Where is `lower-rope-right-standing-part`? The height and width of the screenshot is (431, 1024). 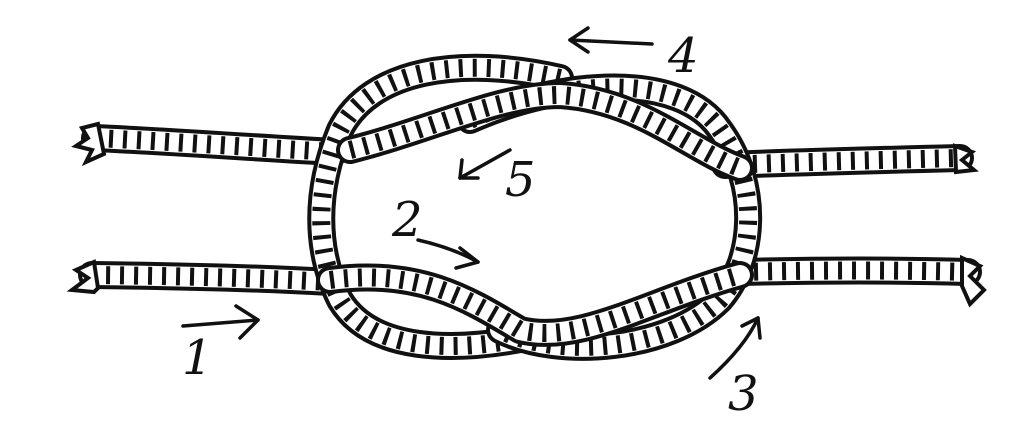
lower-rope-right-standing-part is located at coordinates (854, 271).